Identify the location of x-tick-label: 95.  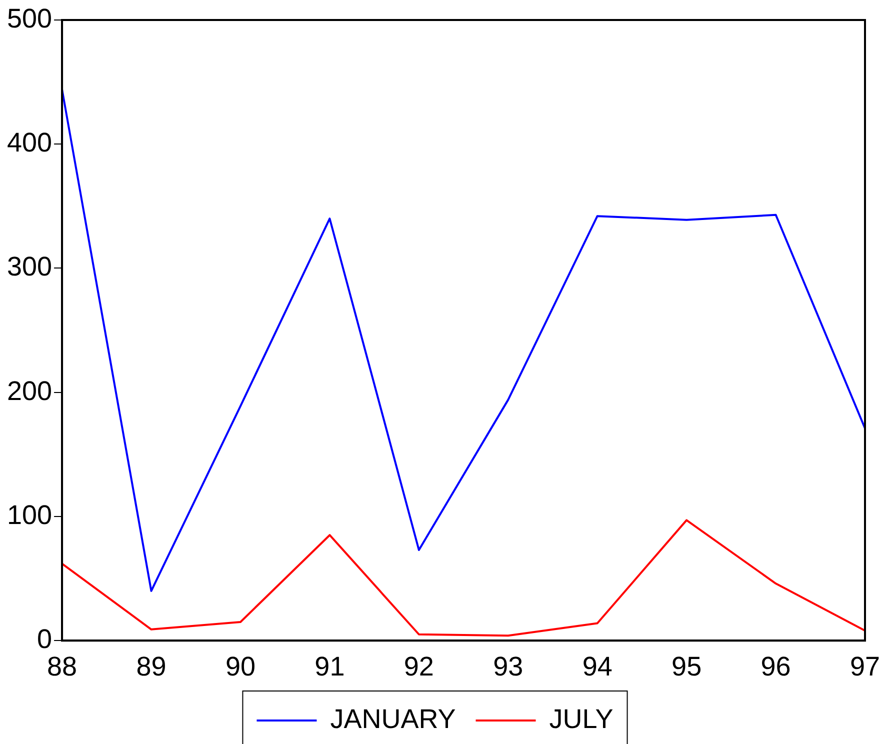
(687, 666).